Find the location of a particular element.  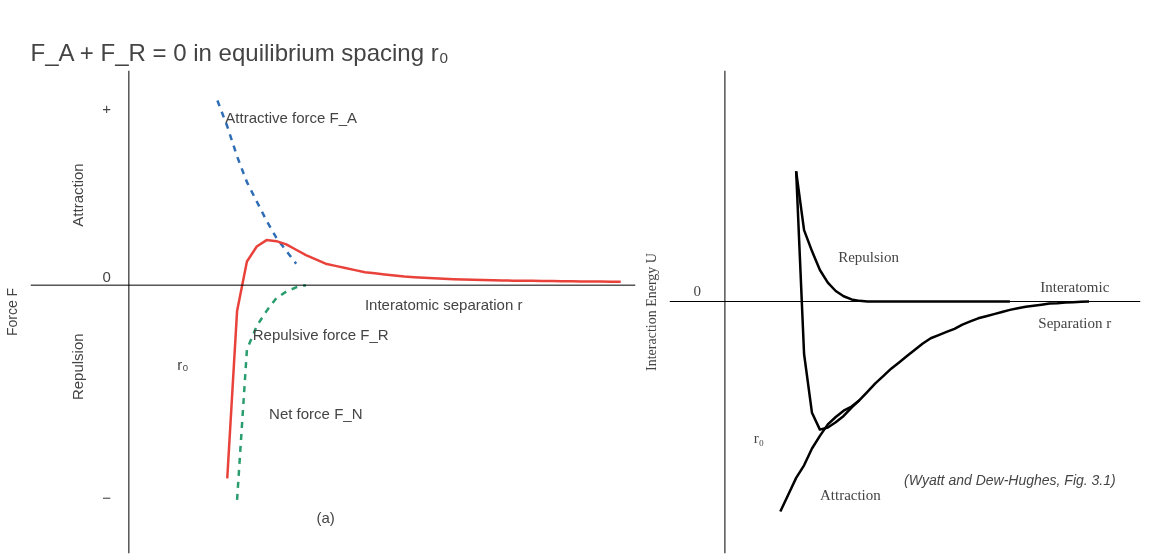

annotation: Separation r is located at coordinates (1075, 322).